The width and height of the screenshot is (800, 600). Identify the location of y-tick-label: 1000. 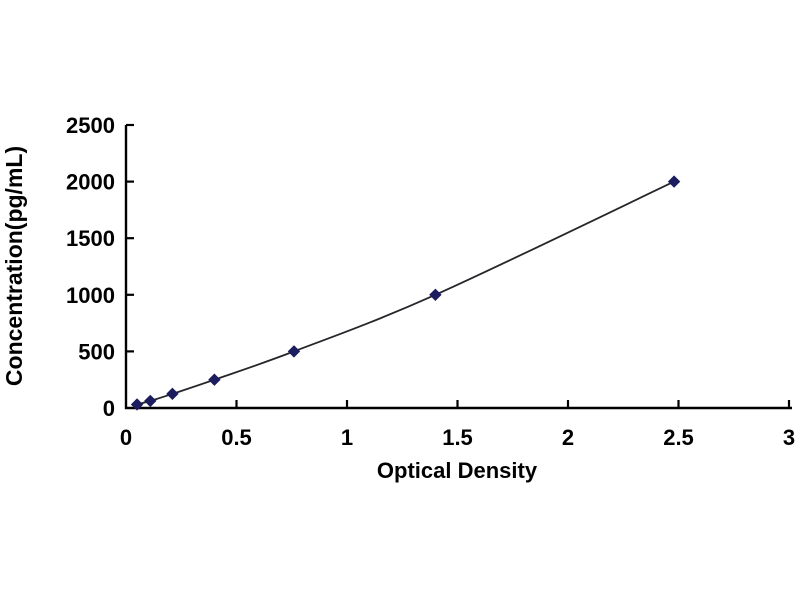
(90, 295).